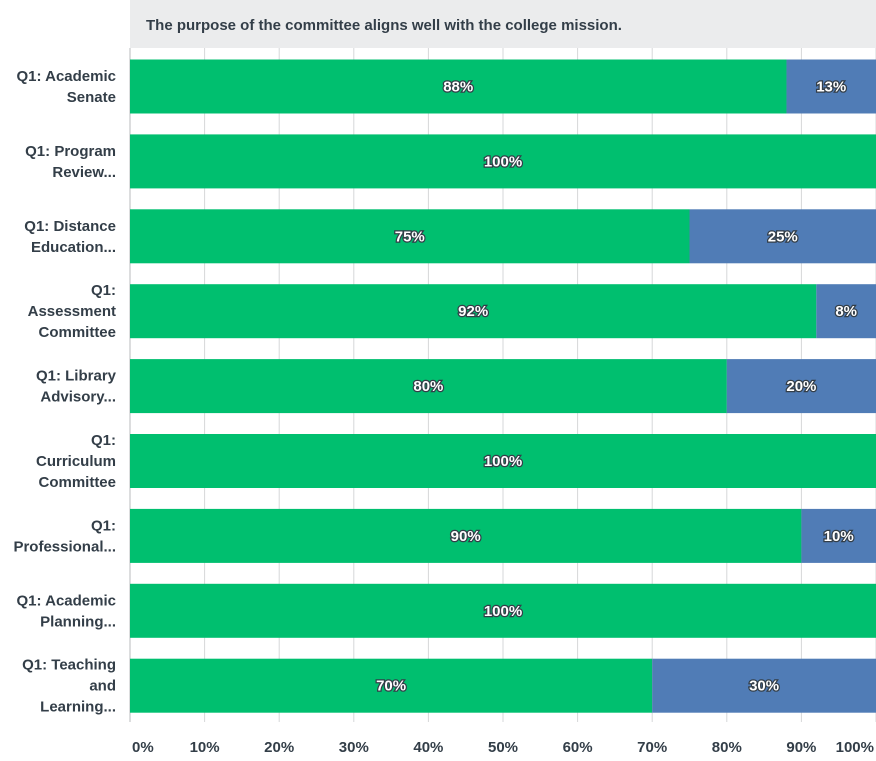  Describe the element at coordinates (473, 311) in the screenshot. I see `data-label: 92%` at that location.